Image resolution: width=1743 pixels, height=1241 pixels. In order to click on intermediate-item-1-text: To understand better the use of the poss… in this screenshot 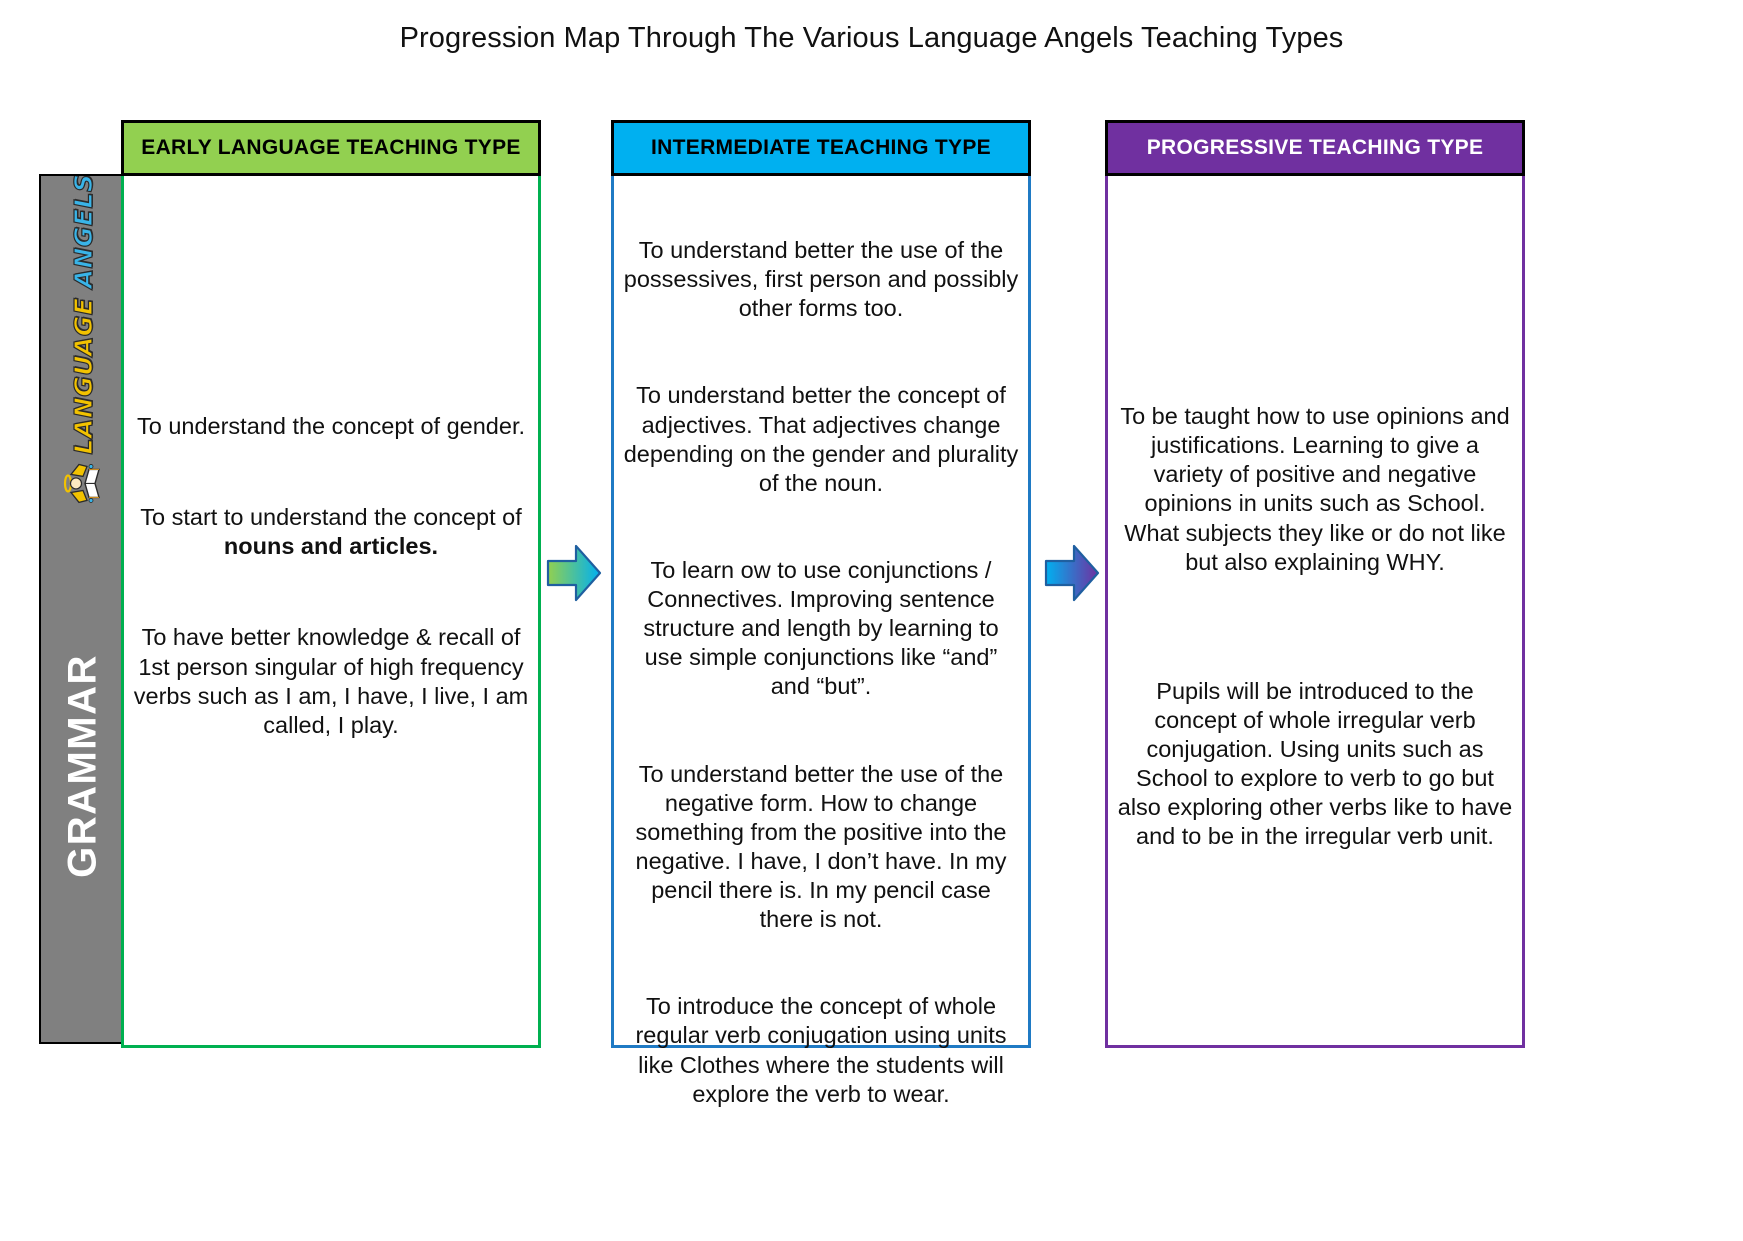, I will do `click(821, 279)`.